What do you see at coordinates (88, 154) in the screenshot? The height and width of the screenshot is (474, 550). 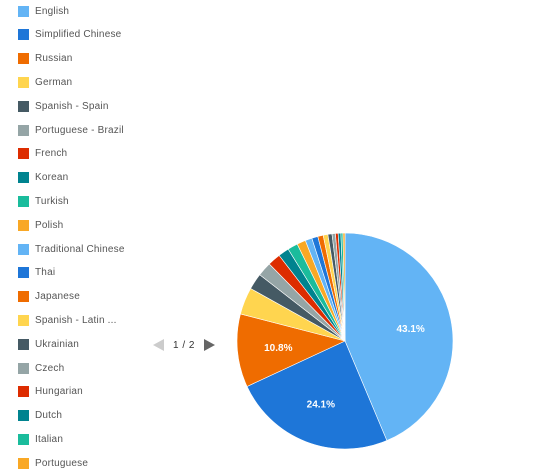 I see `legend-item: French` at bounding box center [88, 154].